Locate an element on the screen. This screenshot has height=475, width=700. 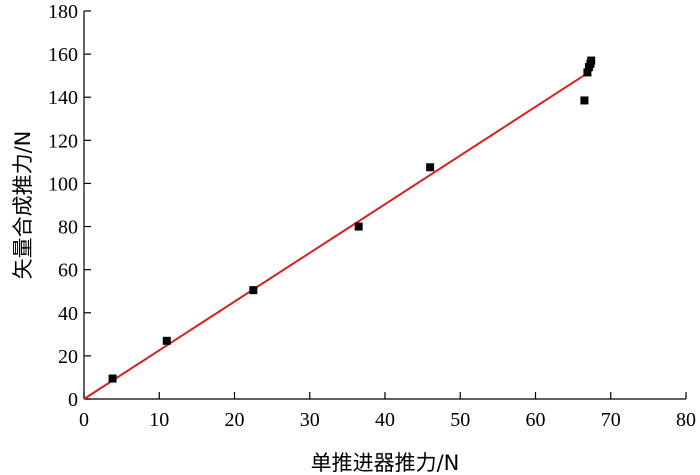
y-tick-label: 60 is located at coordinates (68, 271).